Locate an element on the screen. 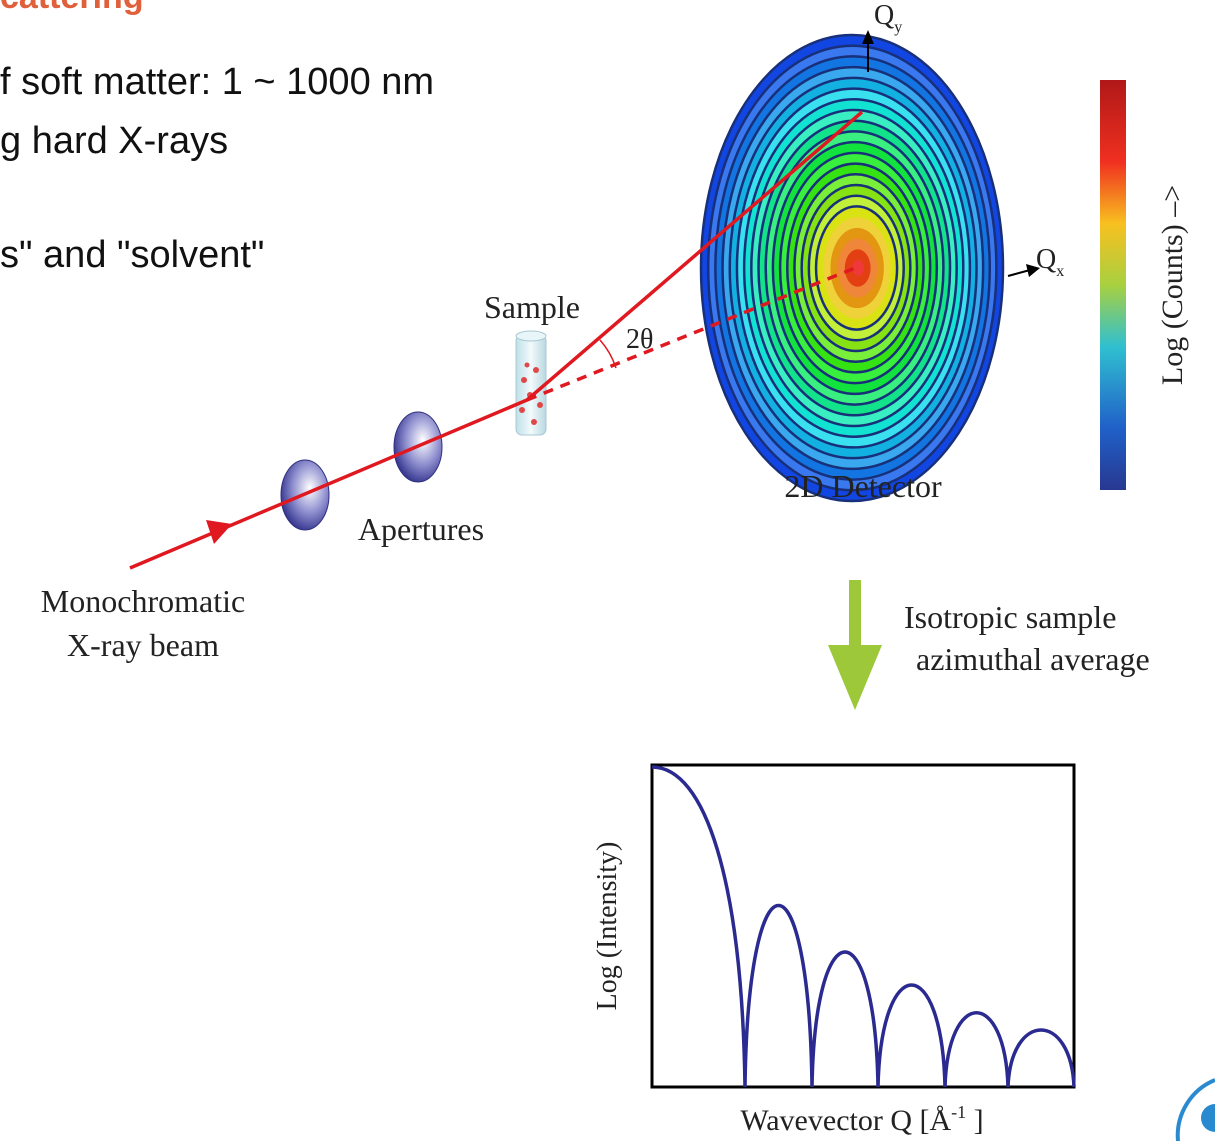  qy-symbol: Q is located at coordinates (884, 15).